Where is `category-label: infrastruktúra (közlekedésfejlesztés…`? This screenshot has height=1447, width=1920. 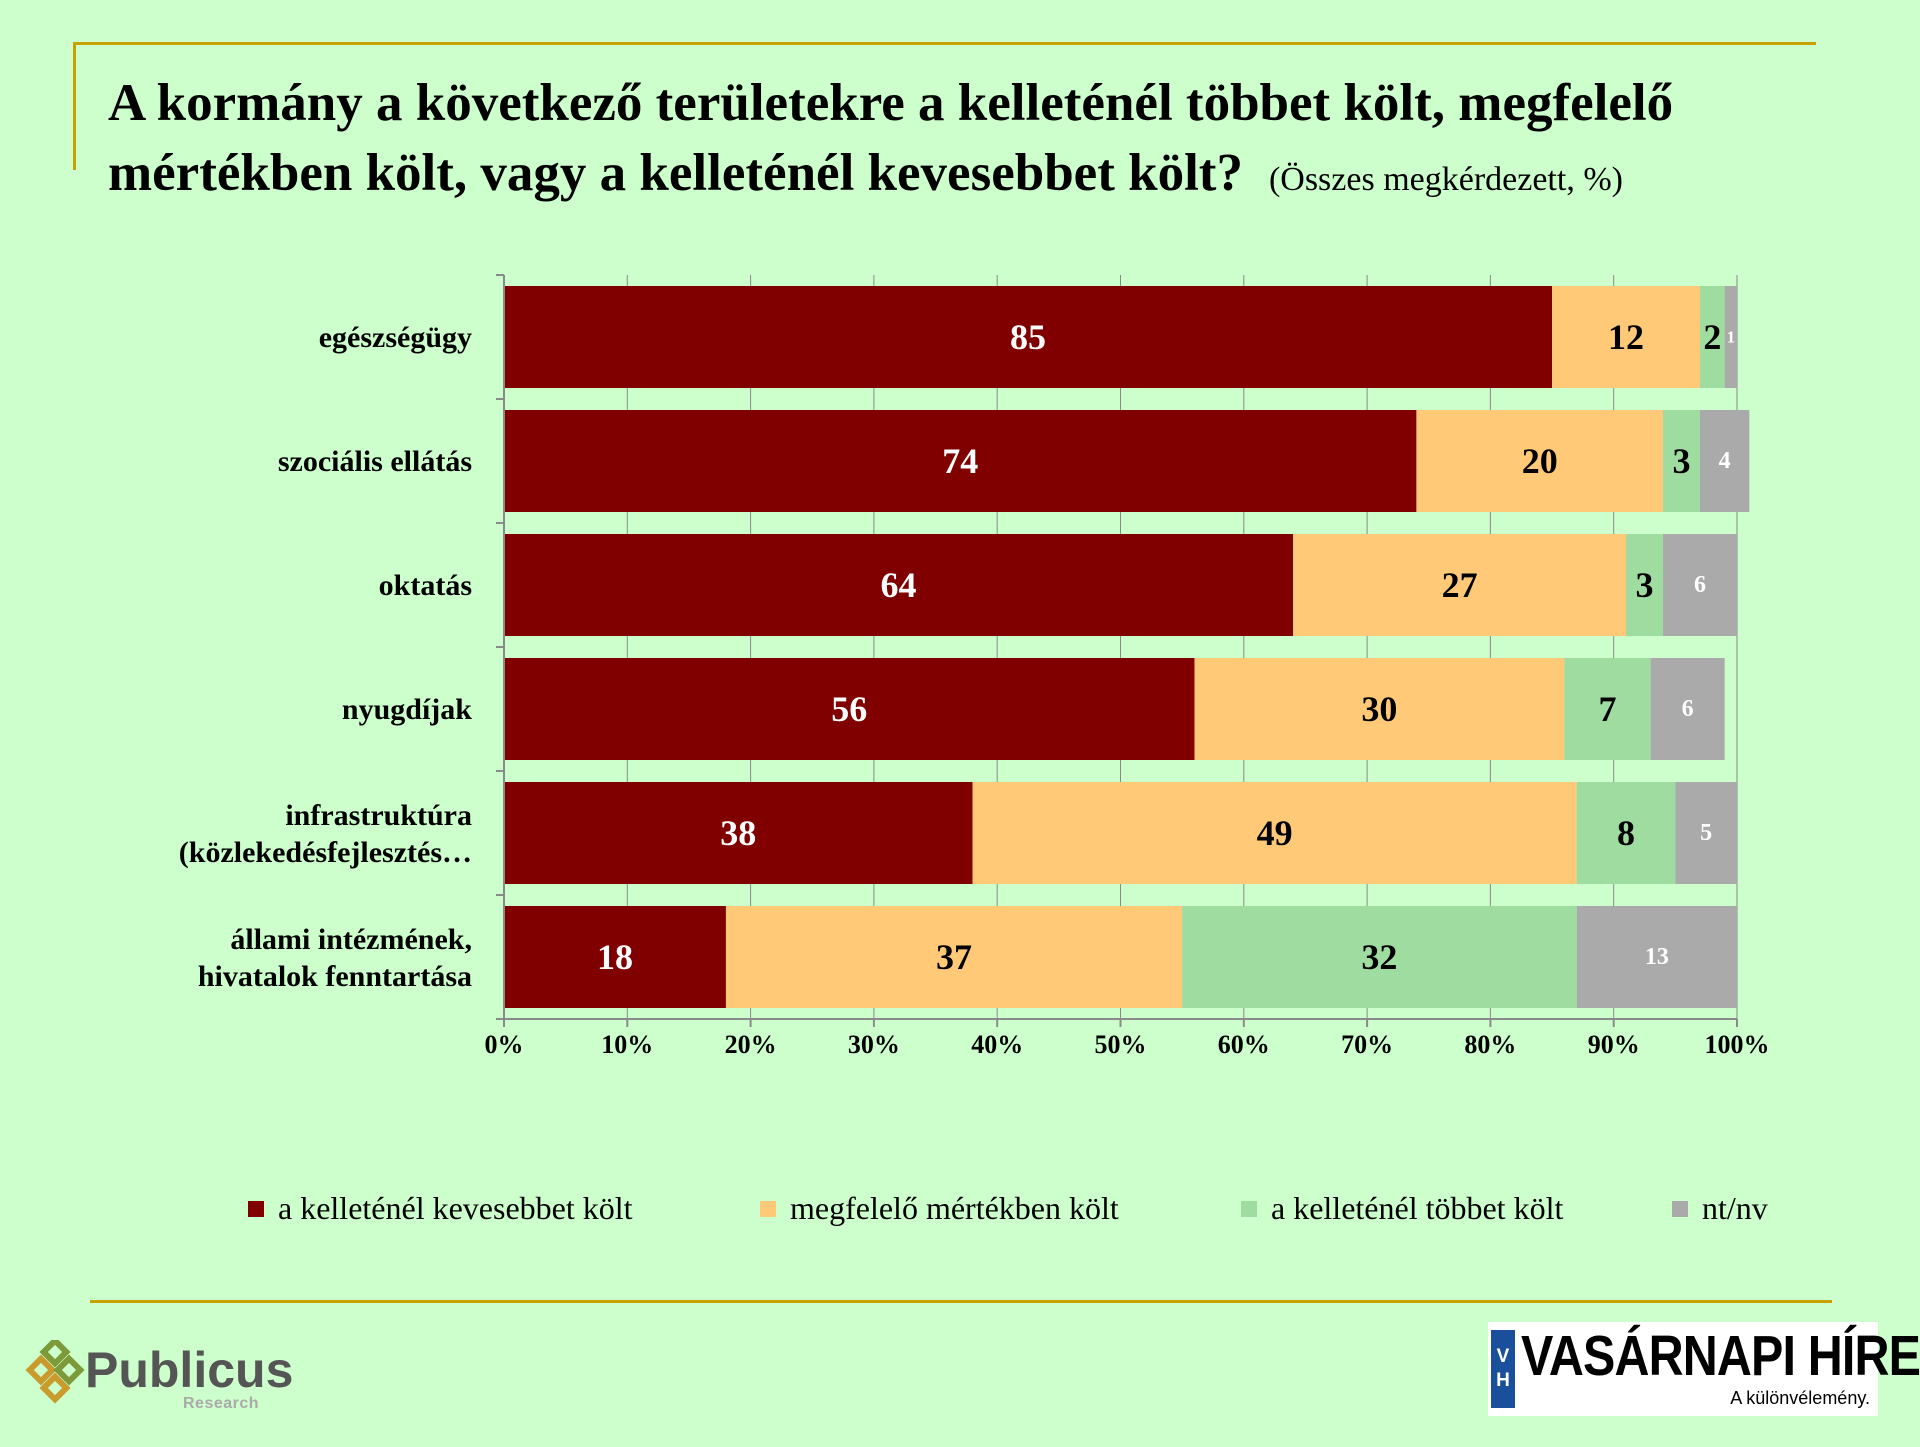
category-label: infrastruktúra (közlekedésfejlesztés… is located at coordinates (325, 834).